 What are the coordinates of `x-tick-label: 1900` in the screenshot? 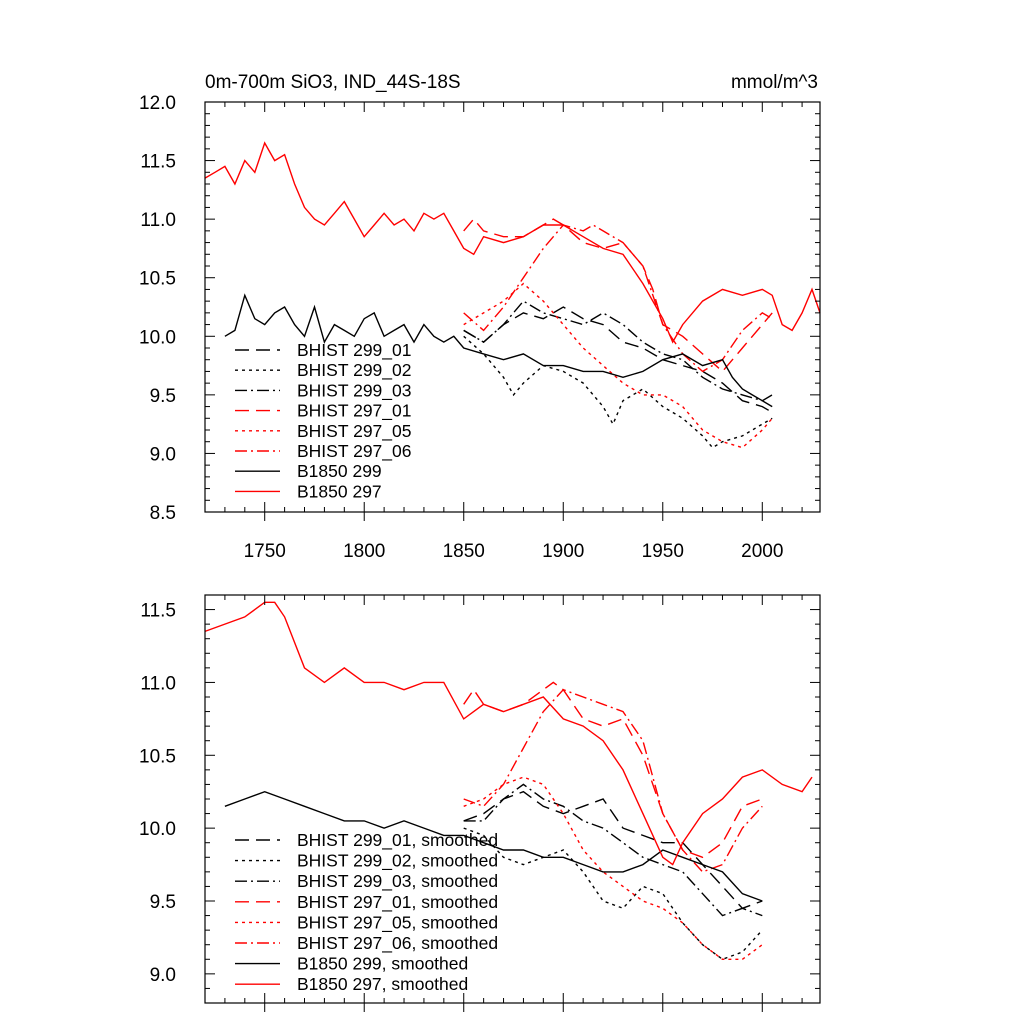 It's located at (563, 551).